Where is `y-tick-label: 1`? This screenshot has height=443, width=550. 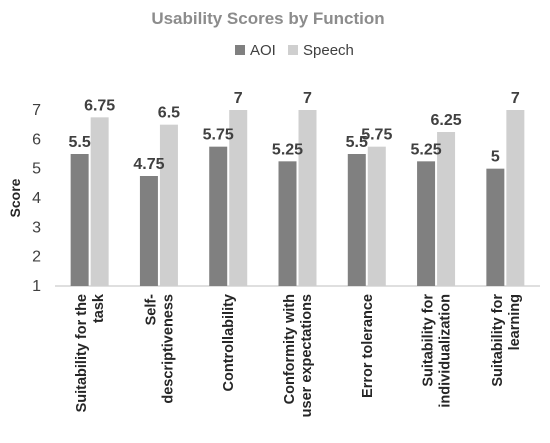 y-tick-label: 1 is located at coordinates (36, 286).